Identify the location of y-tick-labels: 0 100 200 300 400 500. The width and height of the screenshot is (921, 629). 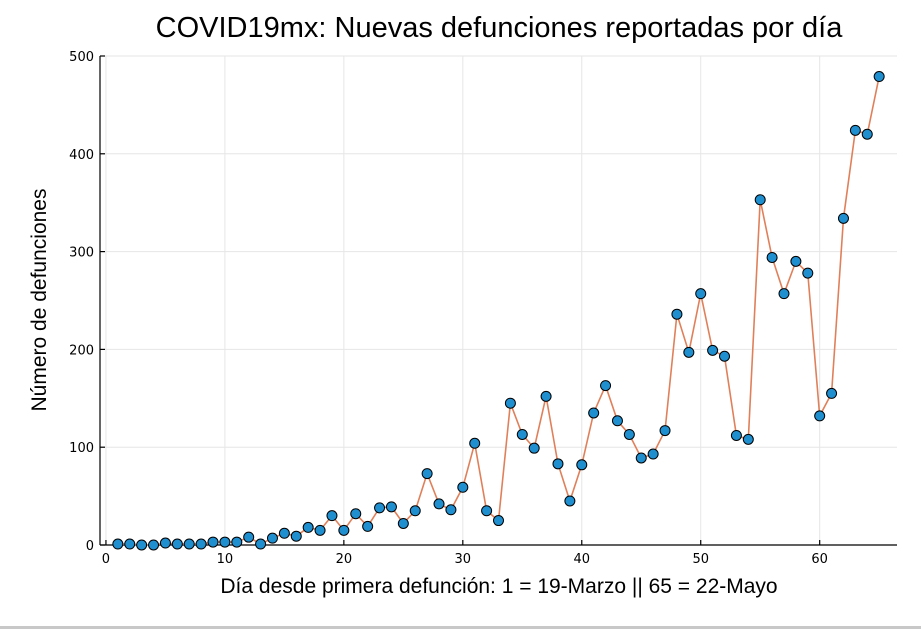
(87, 302).